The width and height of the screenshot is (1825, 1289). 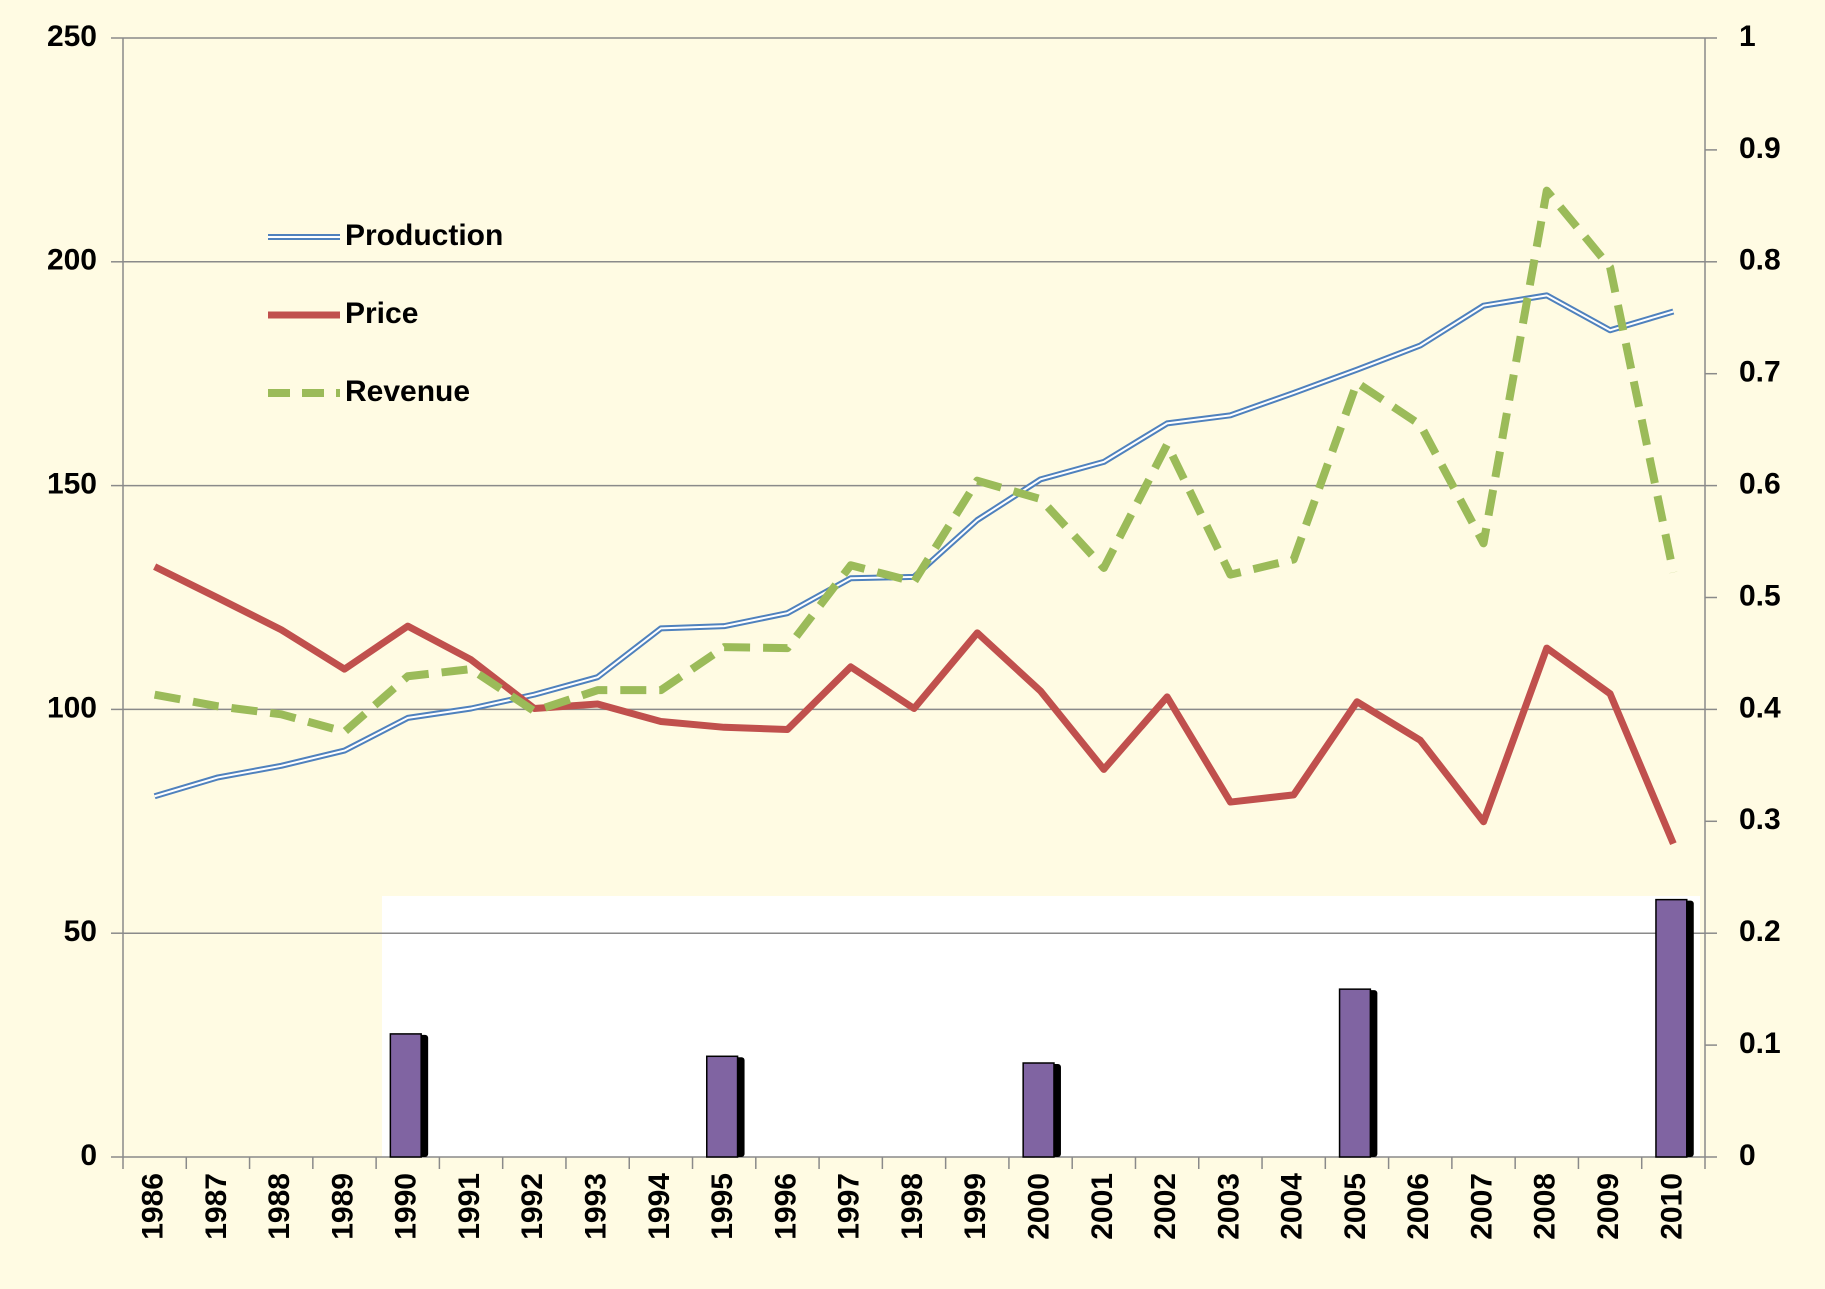 What do you see at coordinates (216, 1206) in the screenshot?
I see `x-tick-label: 1987` at bounding box center [216, 1206].